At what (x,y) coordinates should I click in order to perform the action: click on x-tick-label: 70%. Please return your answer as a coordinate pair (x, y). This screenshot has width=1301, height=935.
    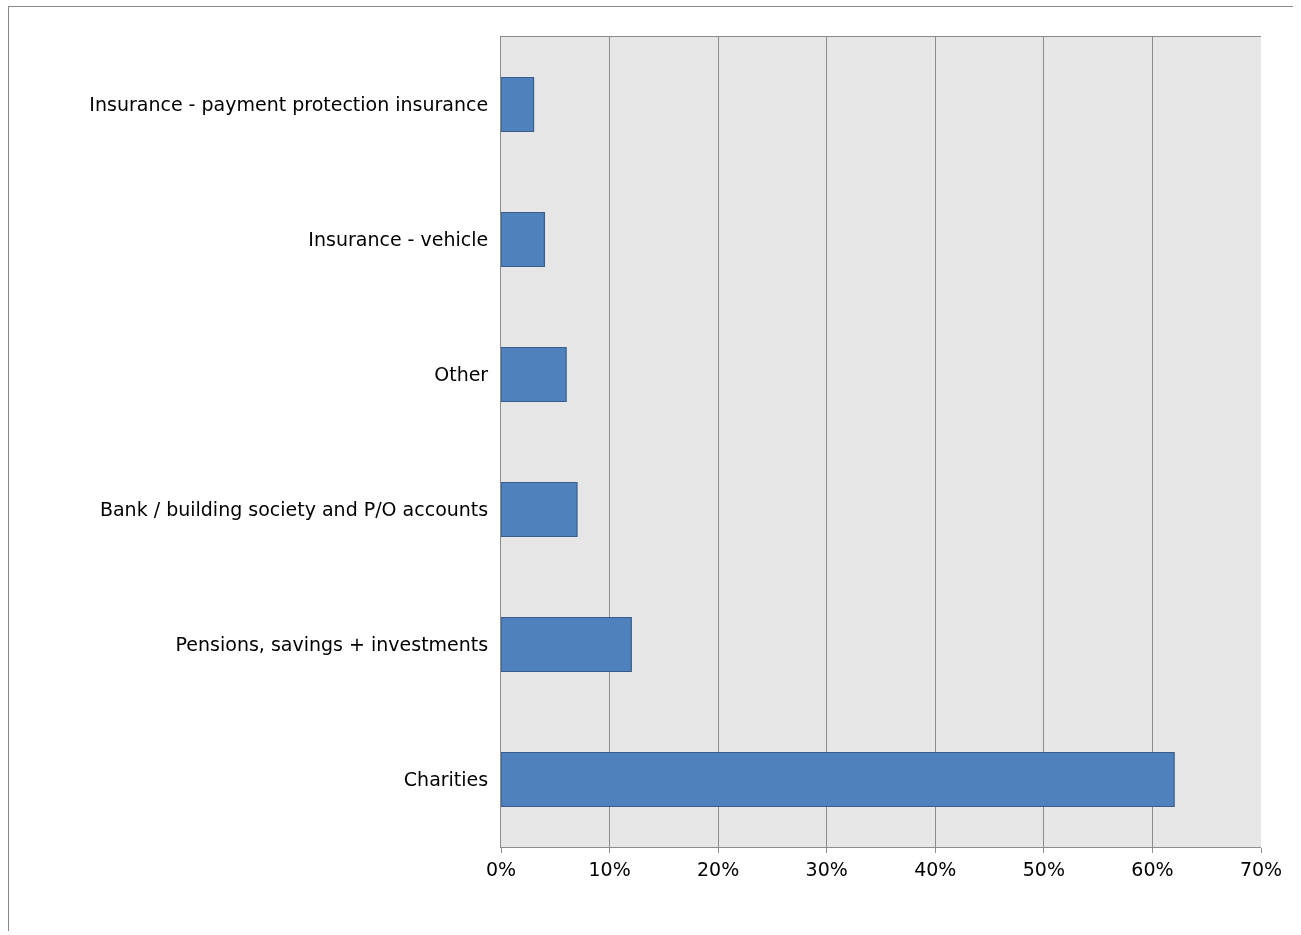
    Looking at the image, I should click on (1261, 868).